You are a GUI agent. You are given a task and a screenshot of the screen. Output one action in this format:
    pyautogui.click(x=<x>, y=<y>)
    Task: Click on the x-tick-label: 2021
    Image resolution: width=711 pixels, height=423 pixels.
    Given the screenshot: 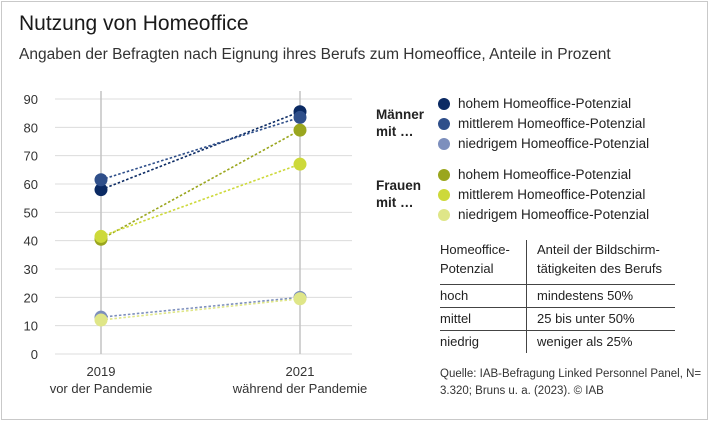 What is the action you would take?
    pyautogui.click(x=300, y=371)
    